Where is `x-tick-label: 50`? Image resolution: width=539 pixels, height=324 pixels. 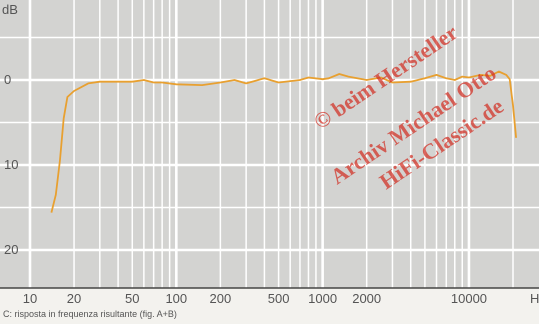 x-tick-label: 50 is located at coordinates (132, 298).